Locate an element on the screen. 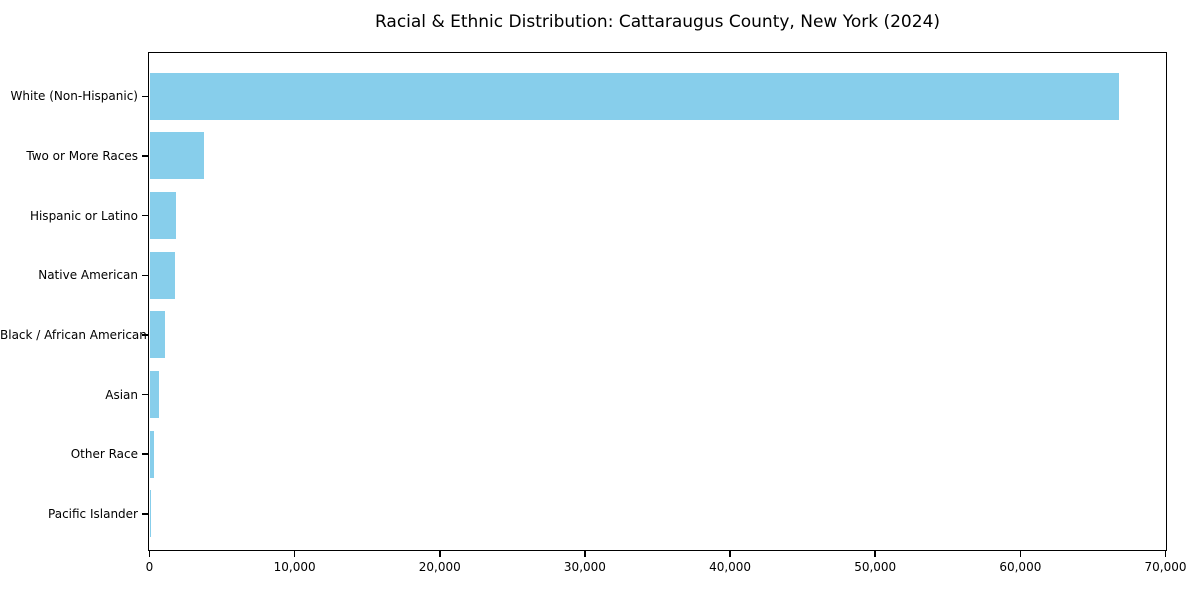 The image size is (1200, 600). x-tick-label: 70,000 is located at coordinates (1165, 567).